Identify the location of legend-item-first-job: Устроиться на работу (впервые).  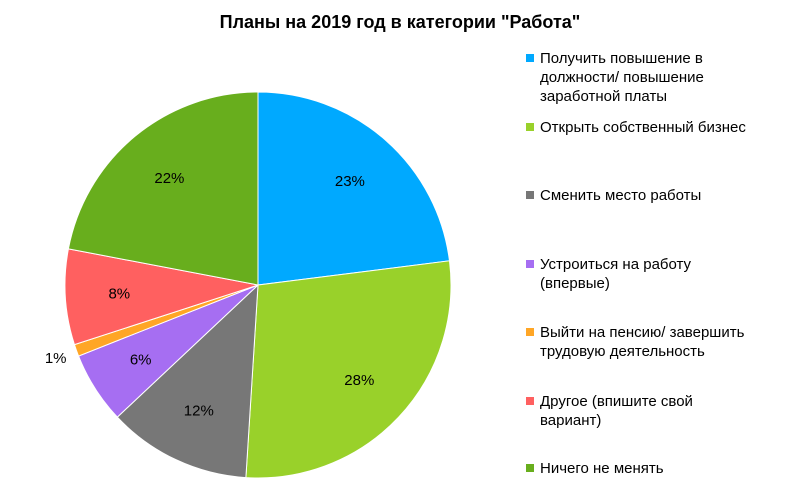
(661, 274).